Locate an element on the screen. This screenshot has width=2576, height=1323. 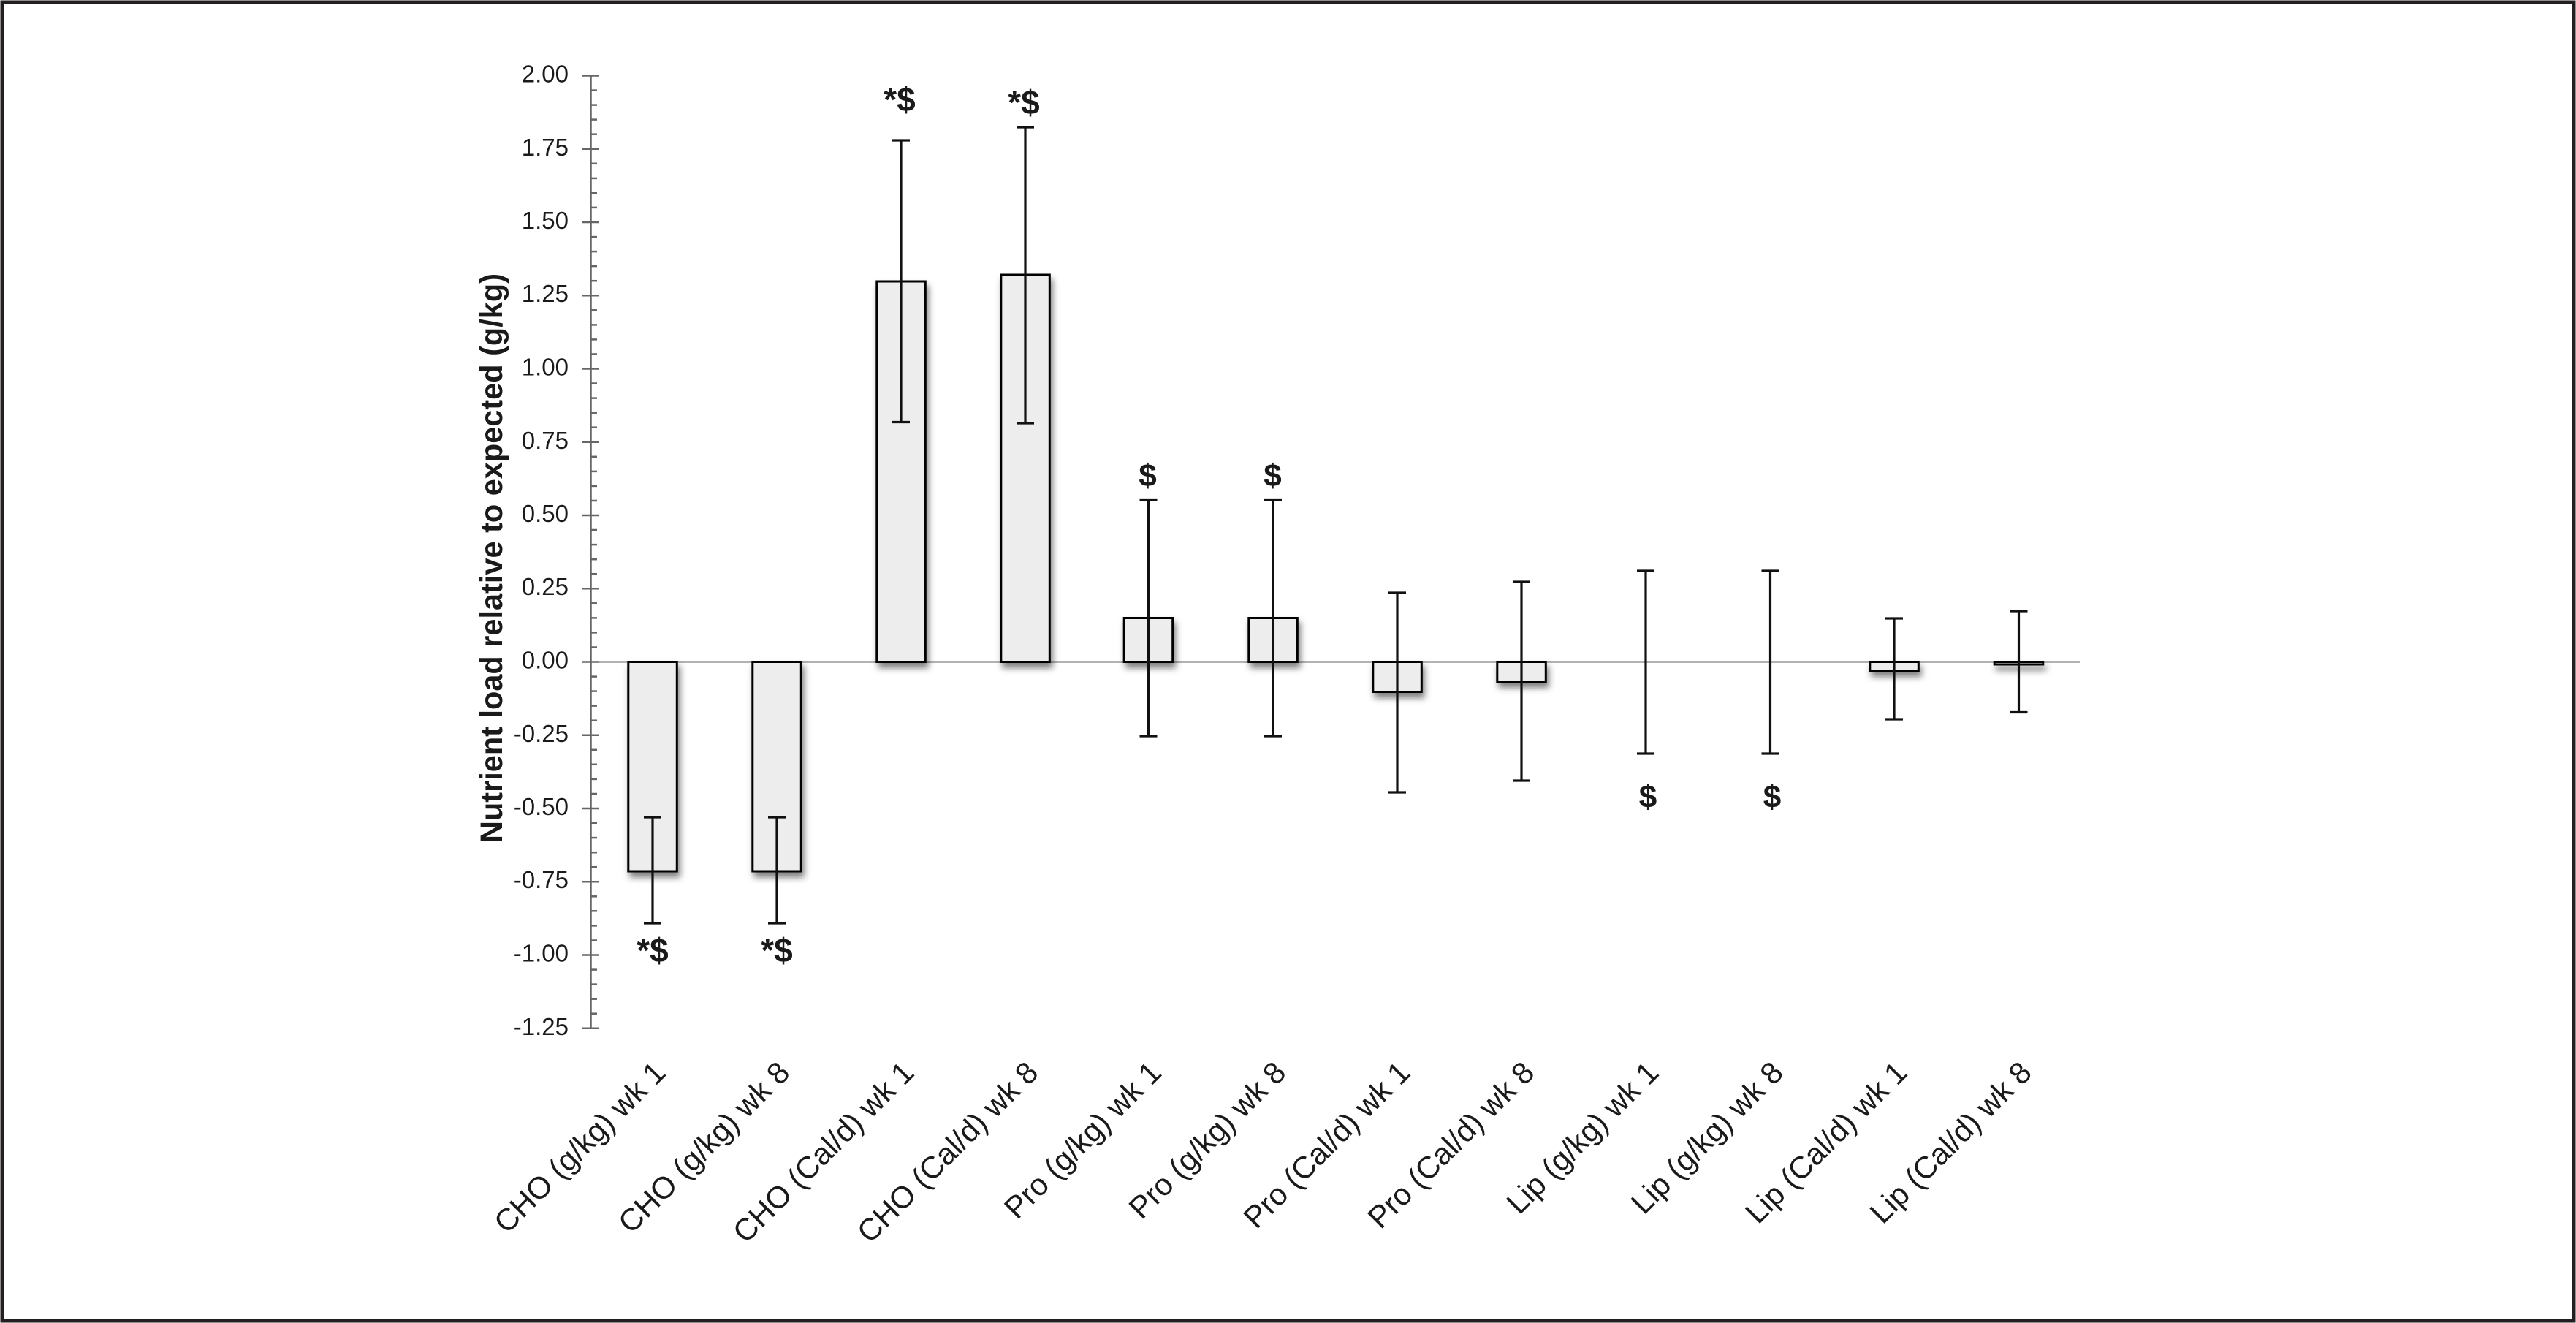
svg-text: 1.75 is located at coordinates (545, 147).